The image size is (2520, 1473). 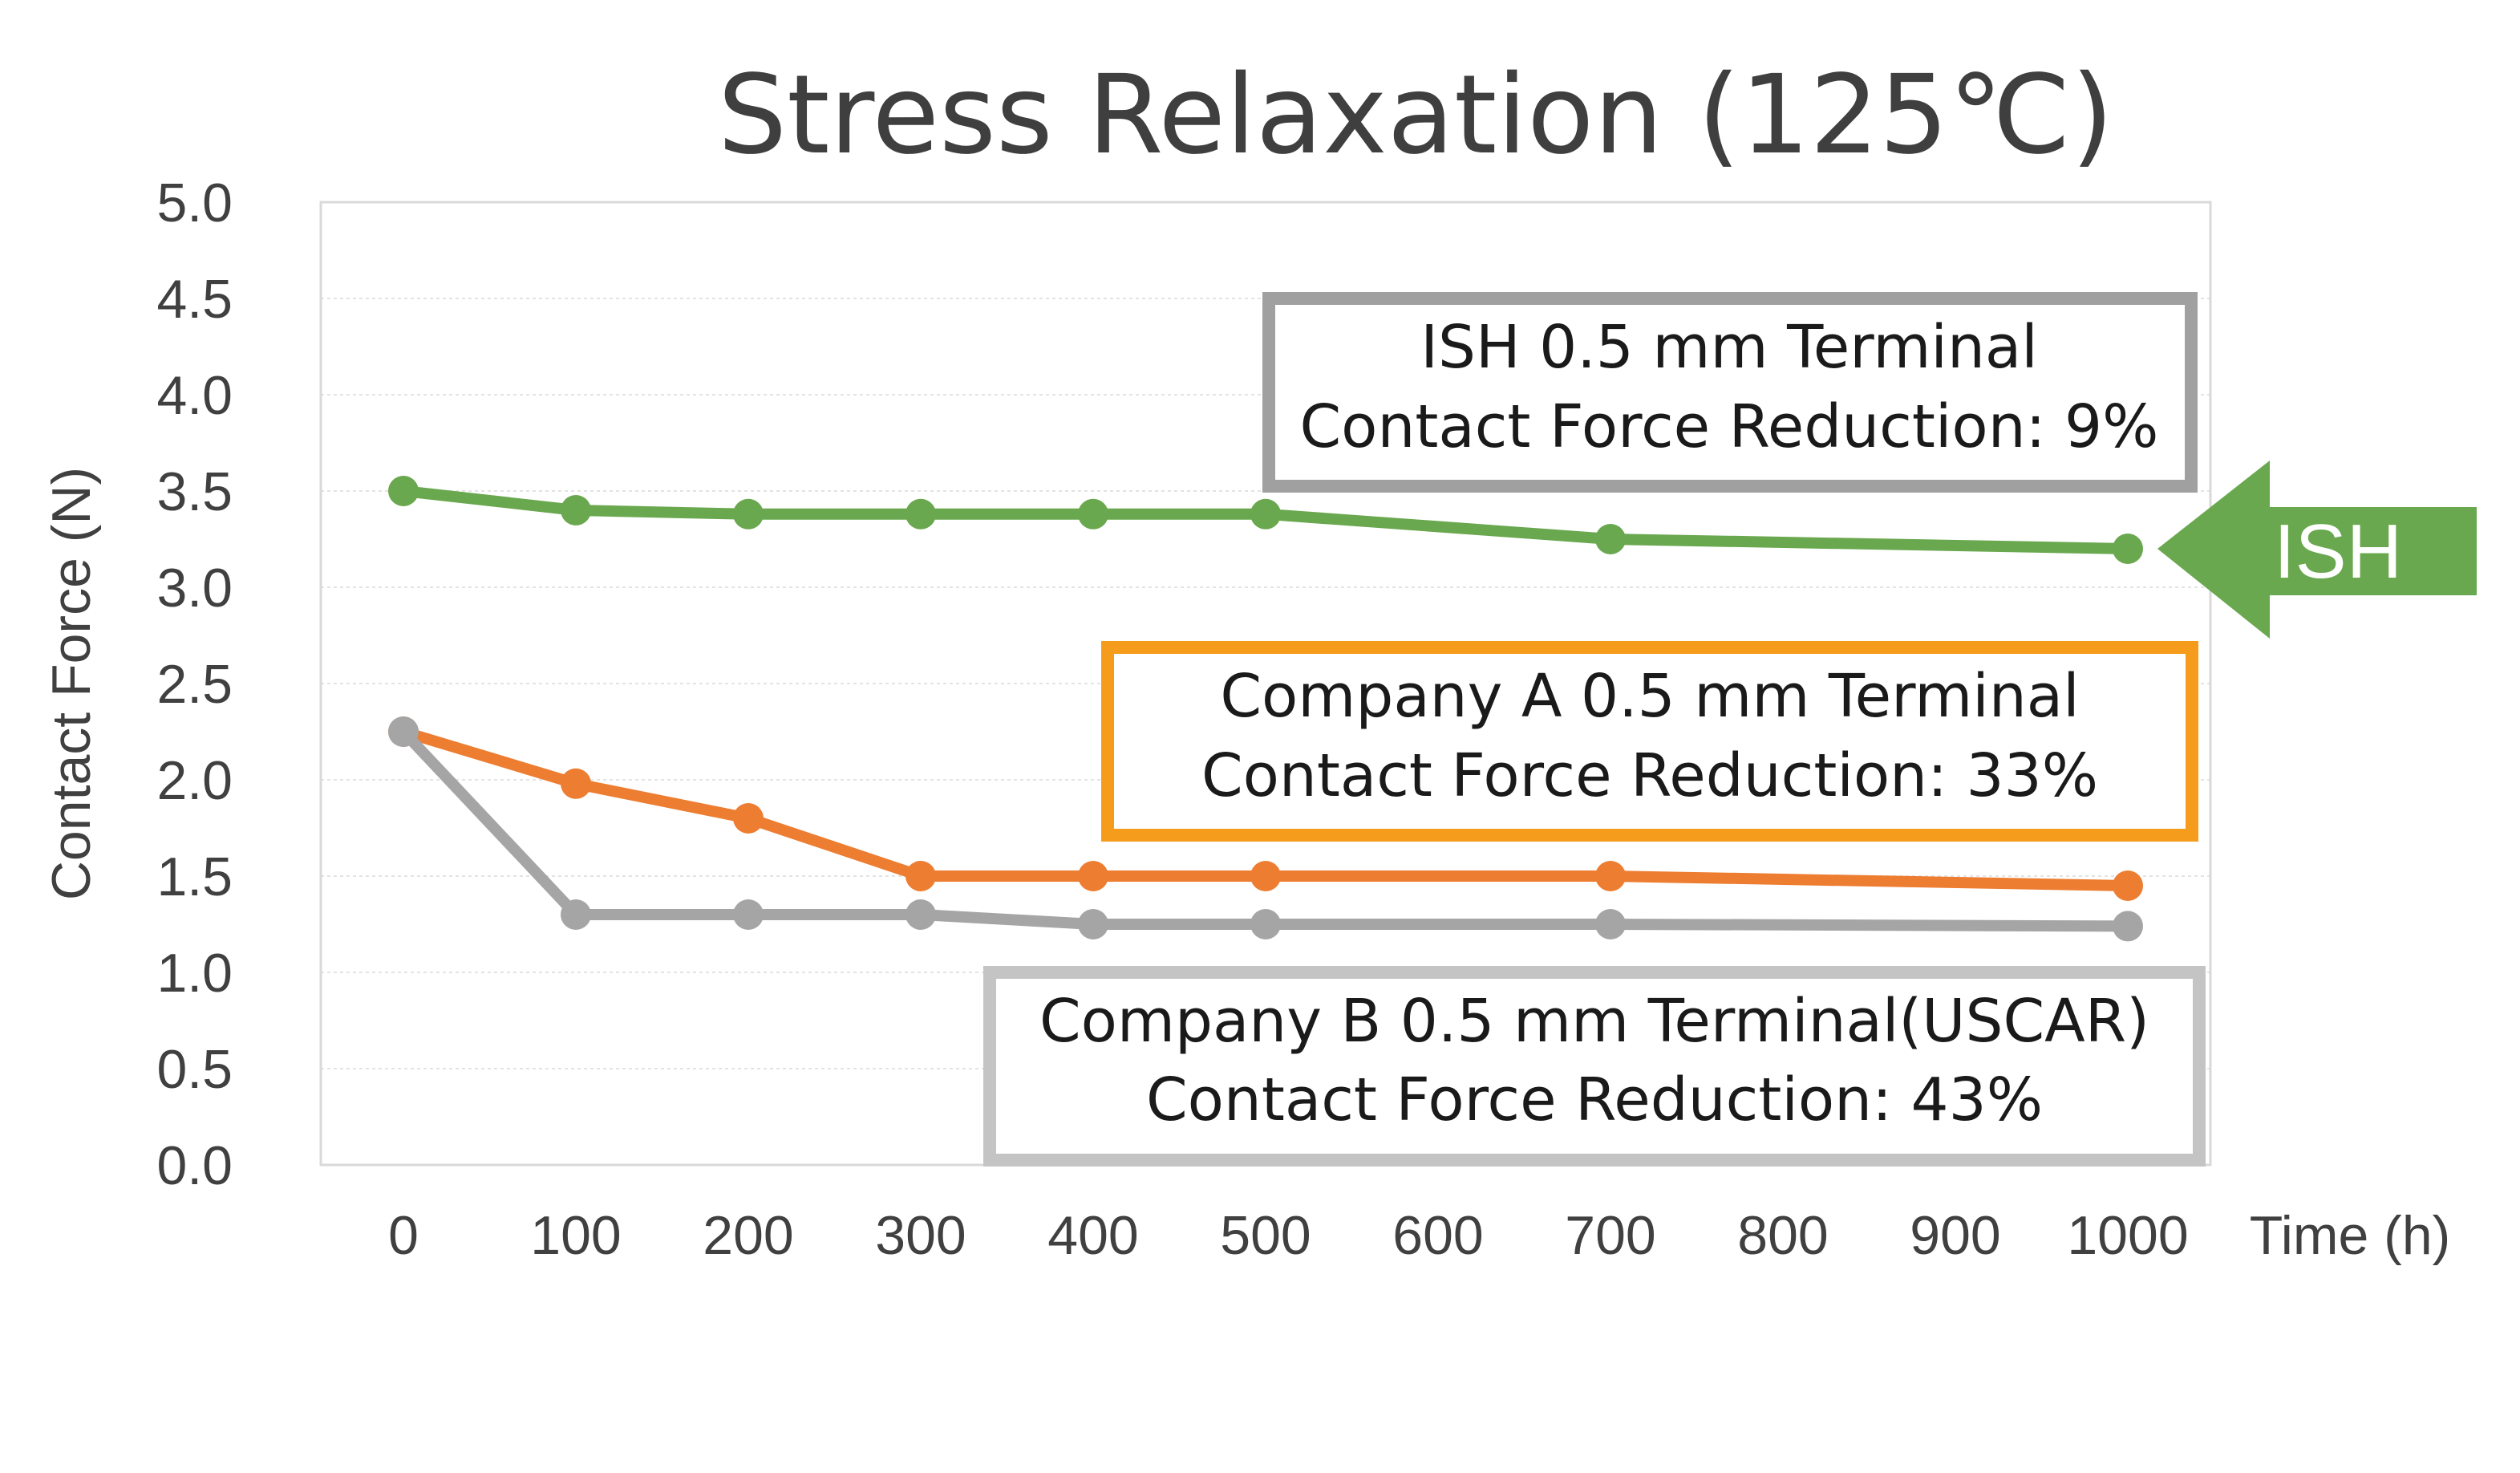 What do you see at coordinates (403, 1235) in the screenshot?
I see `x-tick-label: 0` at bounding box center [403, 1235].